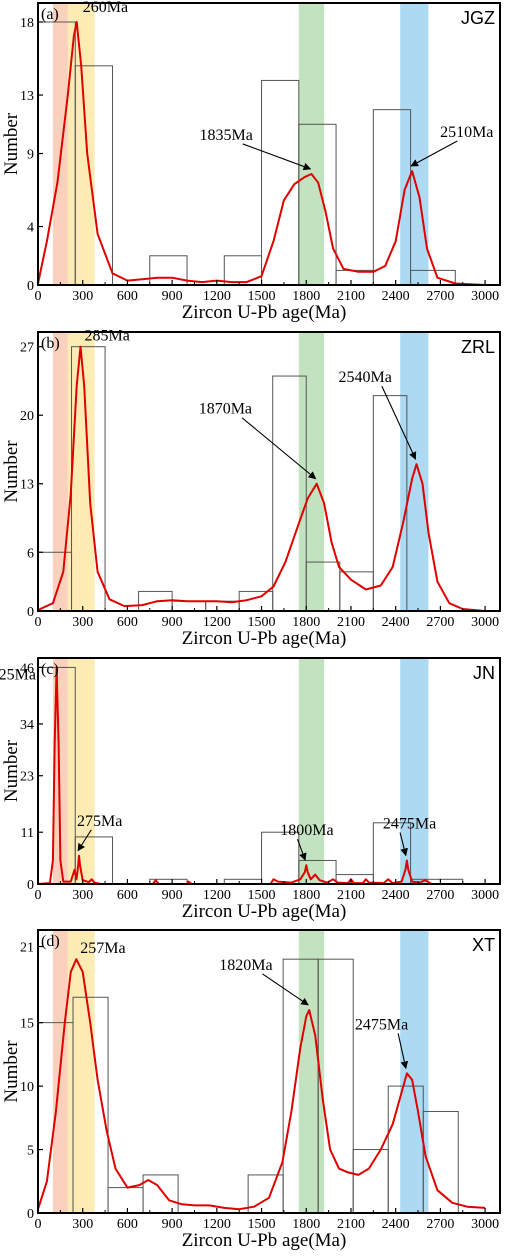 The image size is (505, 1258). Describe the element at coordinates (483, 945) in the screenshot. I see `site-label: XT` at that location.